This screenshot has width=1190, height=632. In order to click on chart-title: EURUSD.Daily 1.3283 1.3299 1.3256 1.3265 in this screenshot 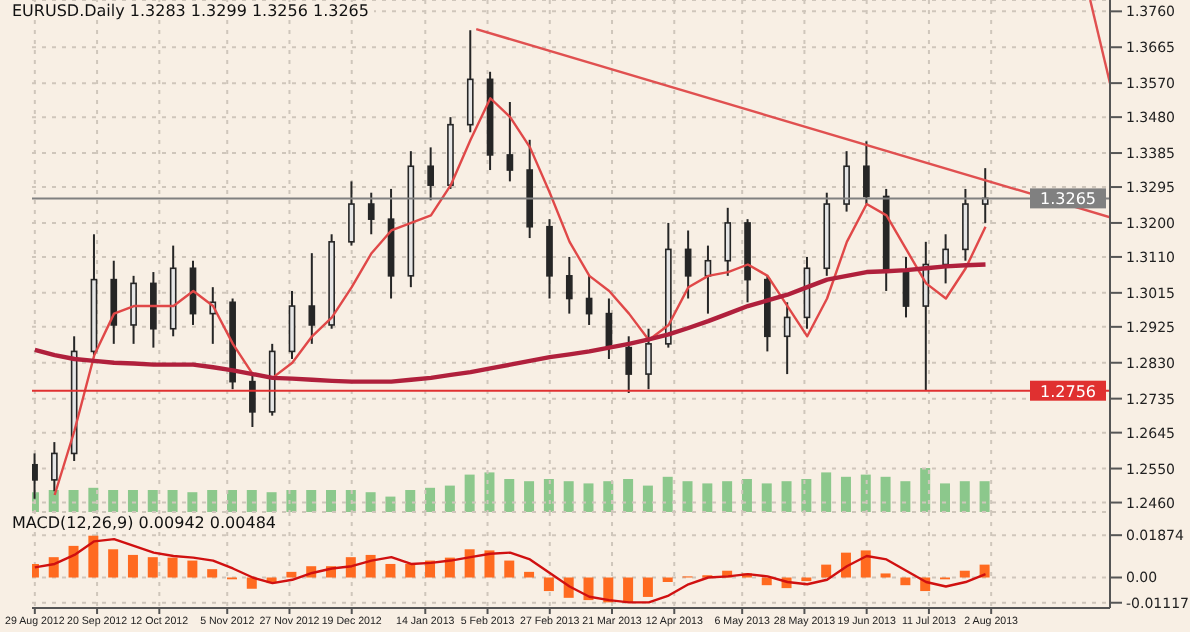, I will do `click(190, 11)`.